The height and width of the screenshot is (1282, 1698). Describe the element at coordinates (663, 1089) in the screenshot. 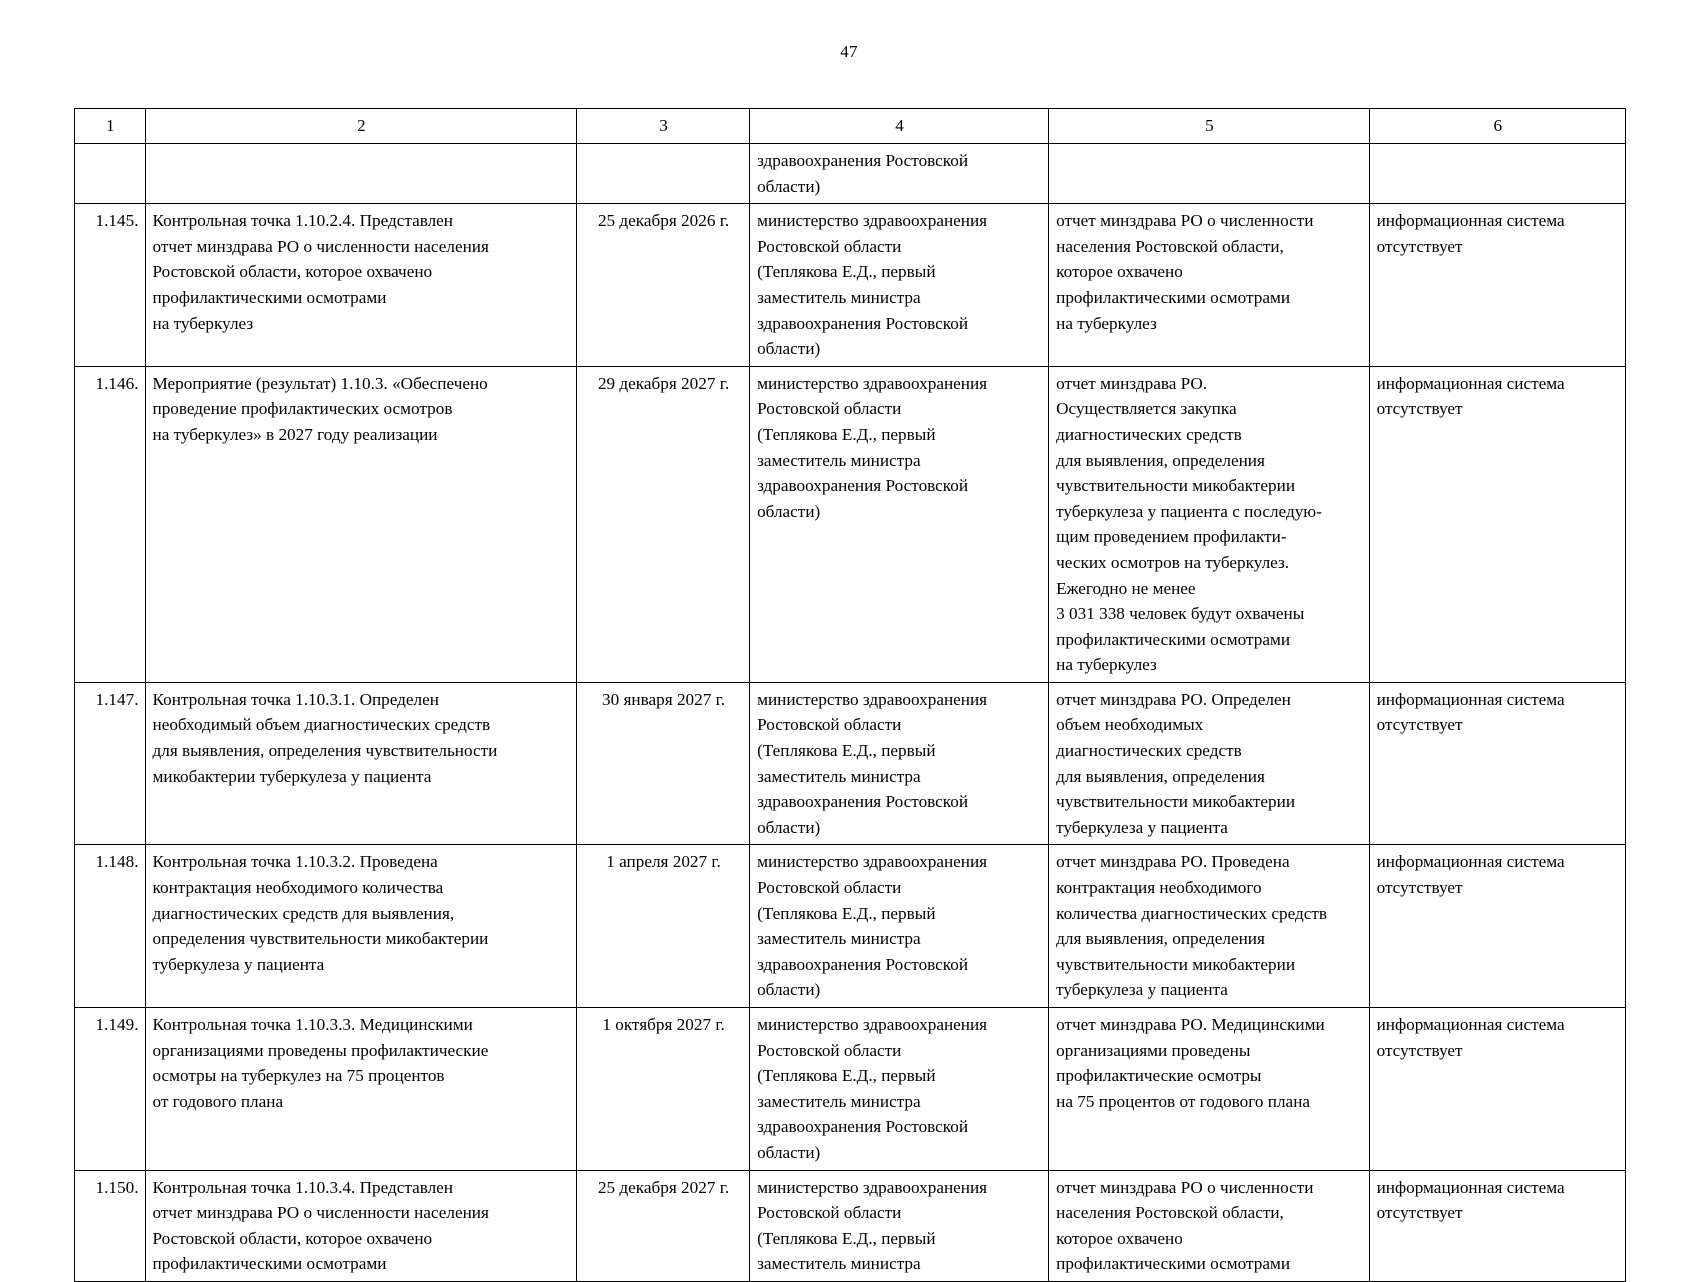

I see `row-1-149-col3: 1 октября 2027 г.` at that location.